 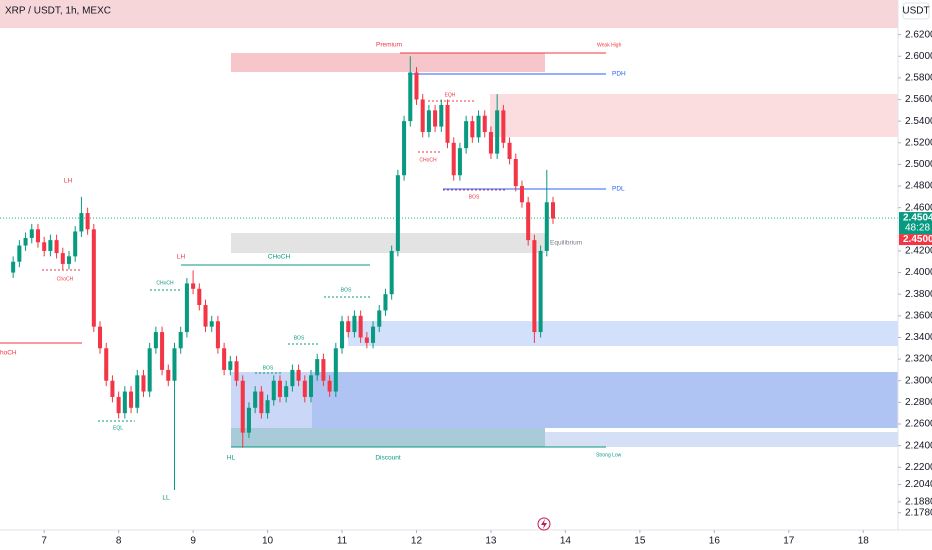 I want to click on x-tick-label: 7, so click(x=44, y=541).